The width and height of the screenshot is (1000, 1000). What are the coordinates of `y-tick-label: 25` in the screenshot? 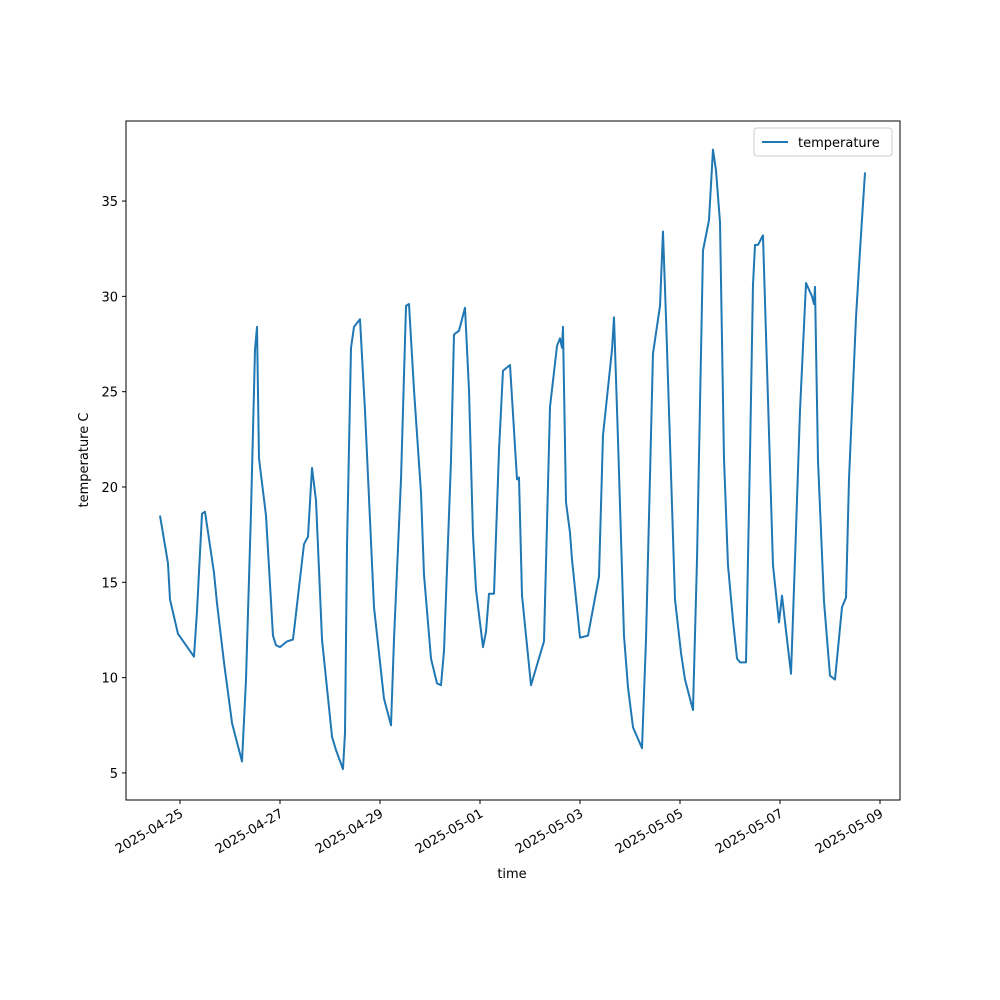 It's located at (109, 393).